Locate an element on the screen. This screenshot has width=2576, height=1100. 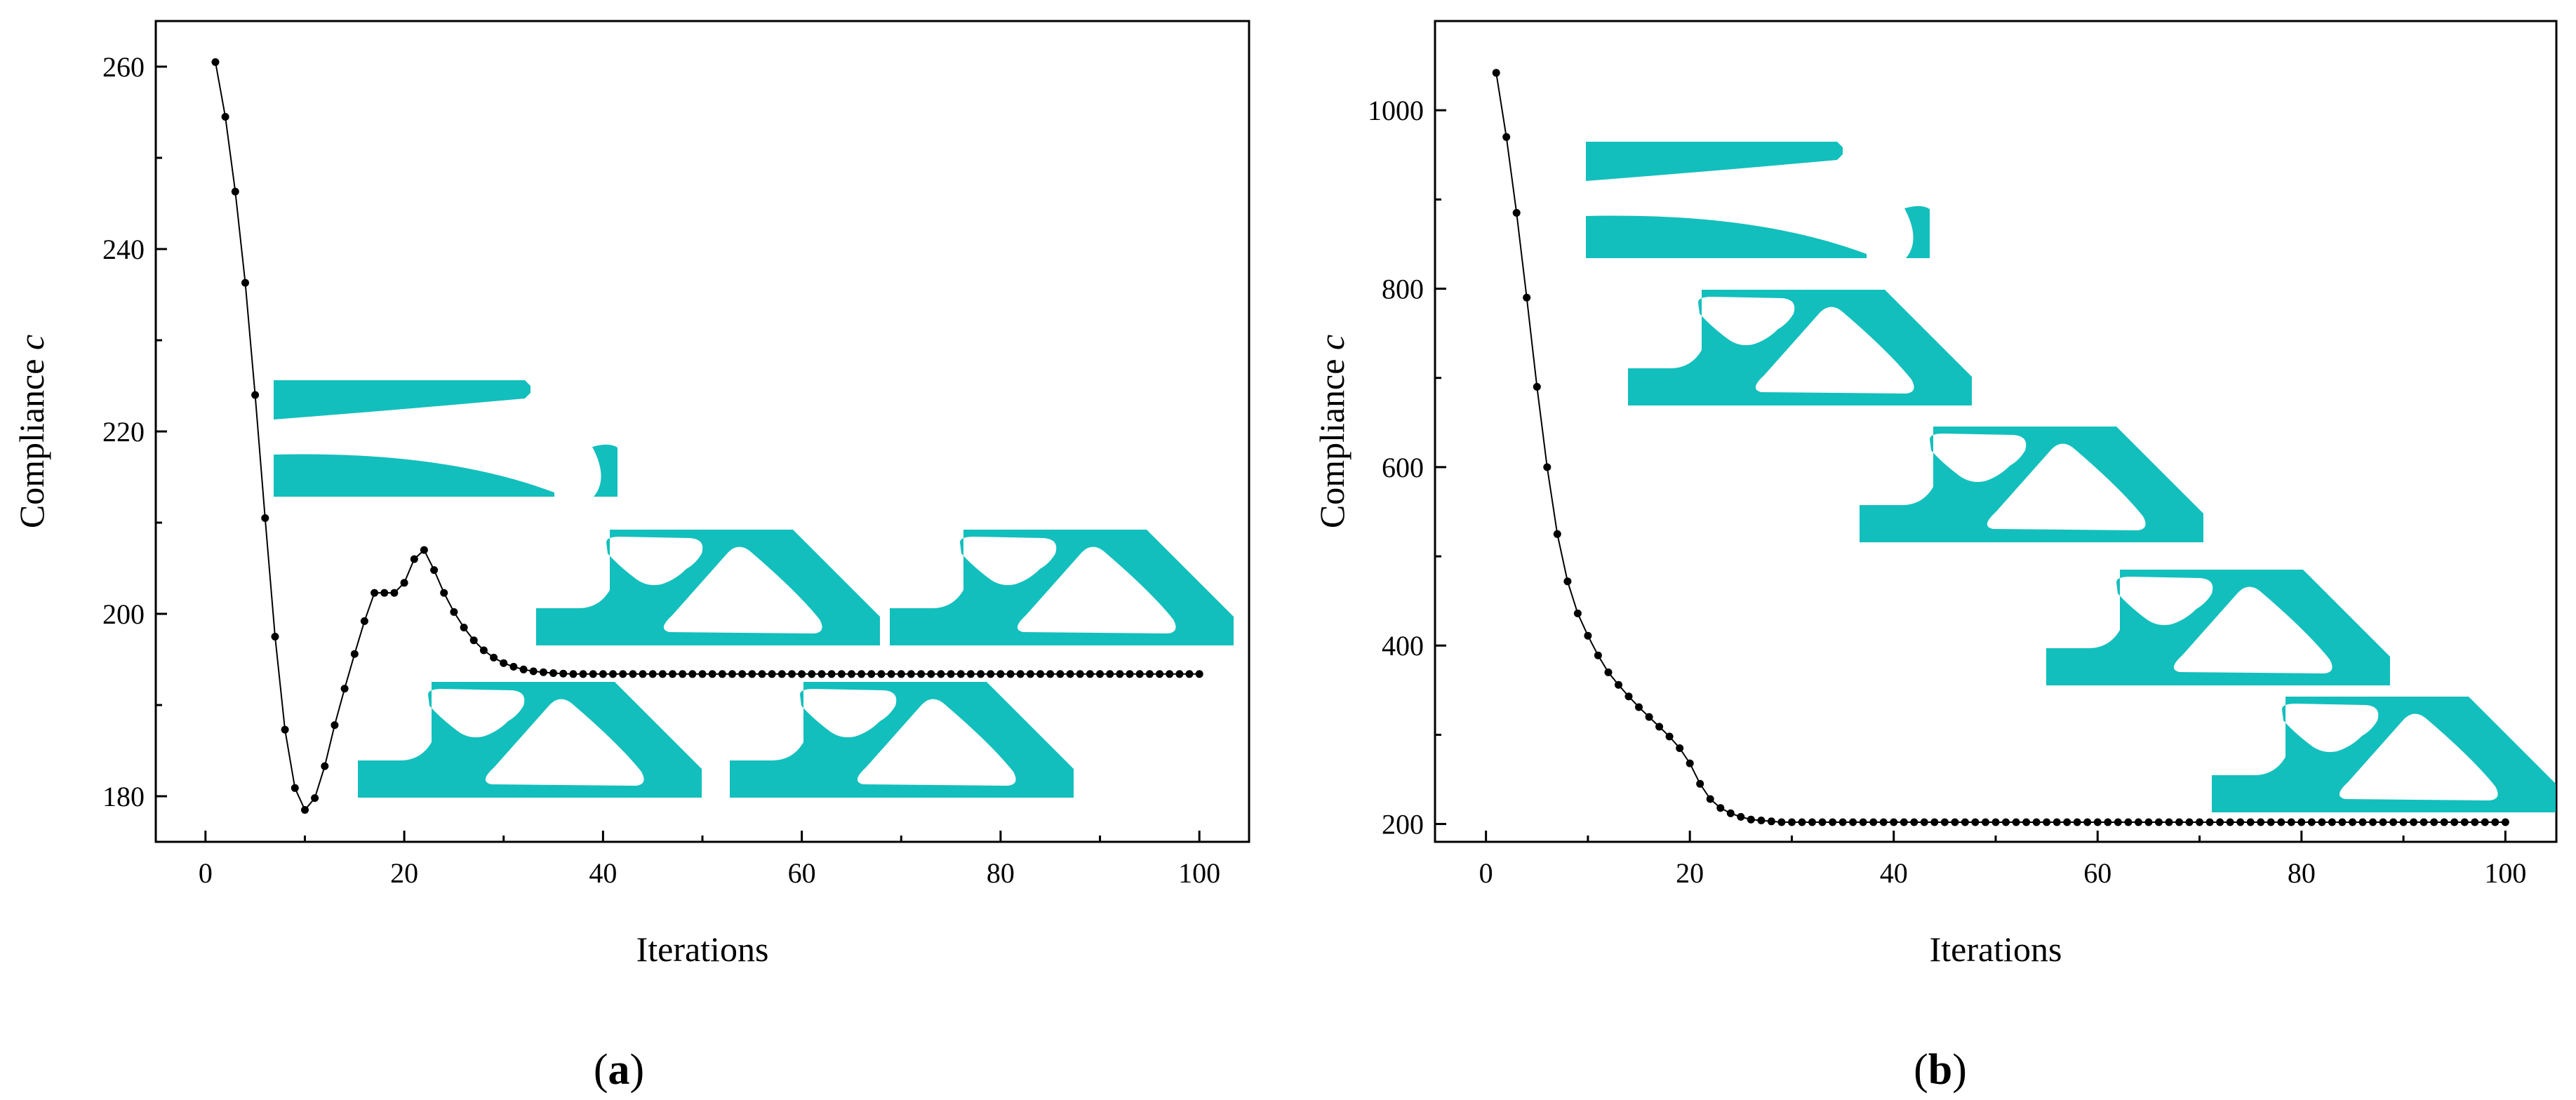
chart-b-y-tick-label: 1000 is located at coordinates (1396, 111).